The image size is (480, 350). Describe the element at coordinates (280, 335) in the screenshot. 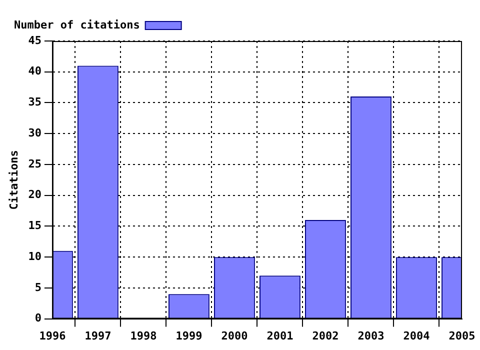

I see `x-tick-label: 2001` at that location.